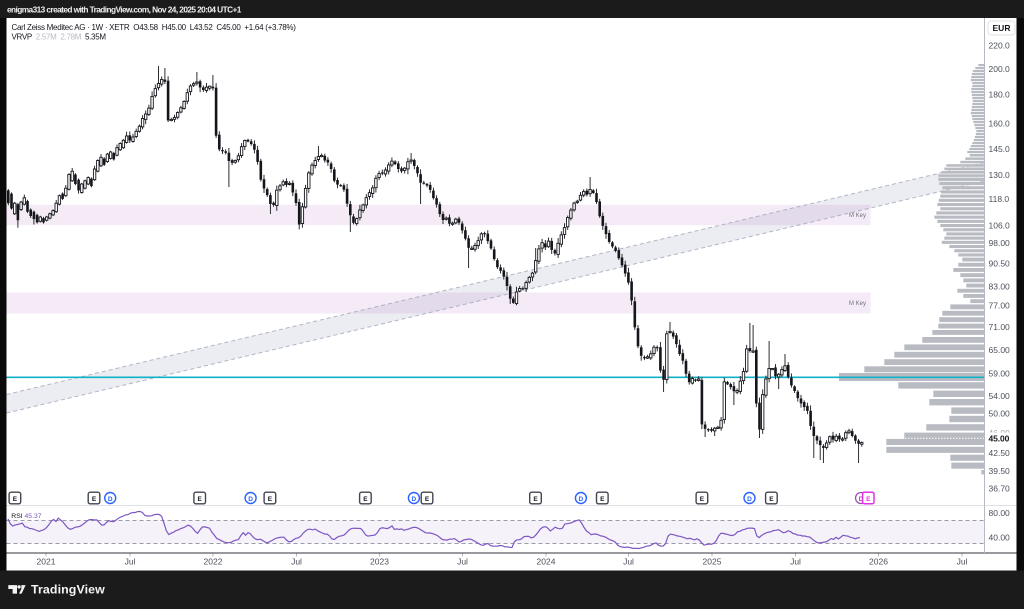  Describe the element at coordinates (1000, 350) in the screenshot. I see `svg-text: 65.00` at that location.